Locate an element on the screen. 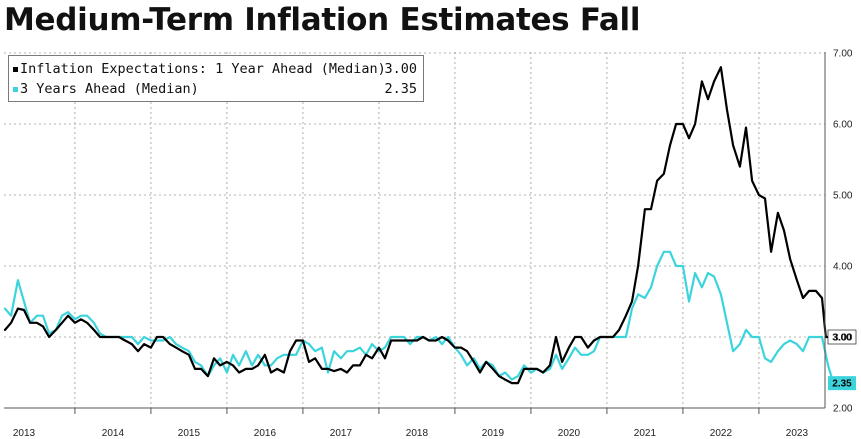  x-tick-label: 2016 is located at coordinates (265, 433).